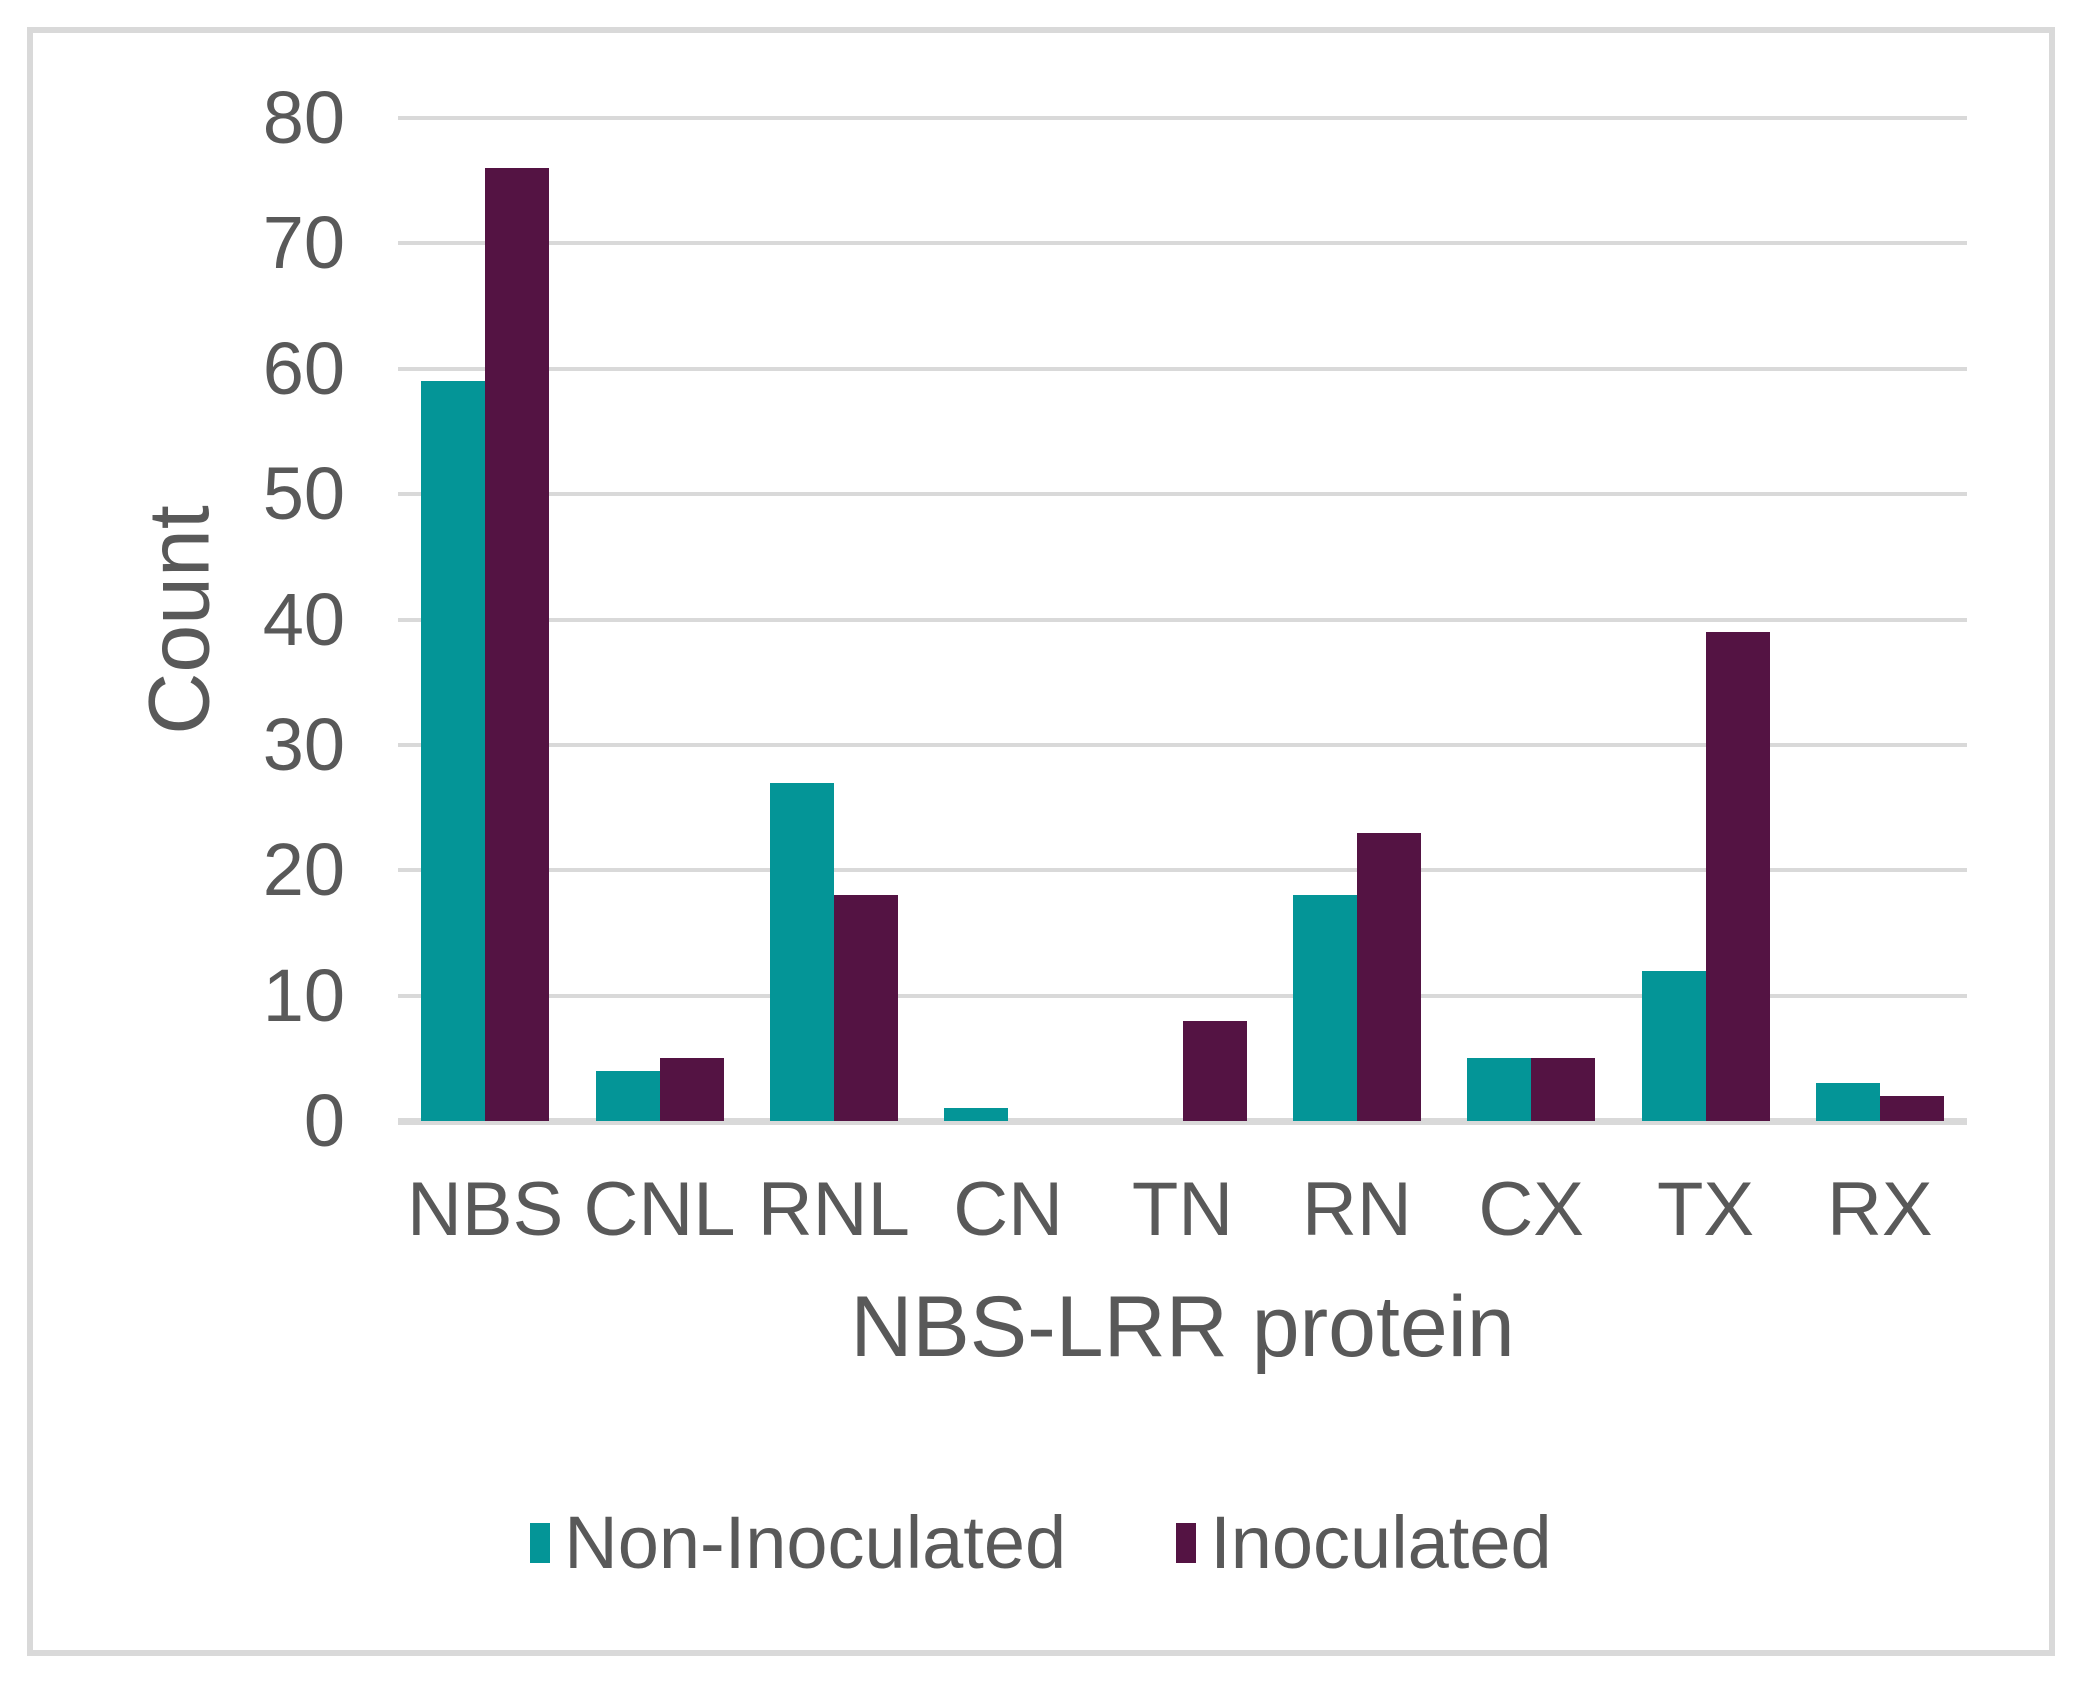 This screenshot has height=1686, width=2082. I want to click on legend-item-inoculated: Inoculated, so click(1364, 1543).